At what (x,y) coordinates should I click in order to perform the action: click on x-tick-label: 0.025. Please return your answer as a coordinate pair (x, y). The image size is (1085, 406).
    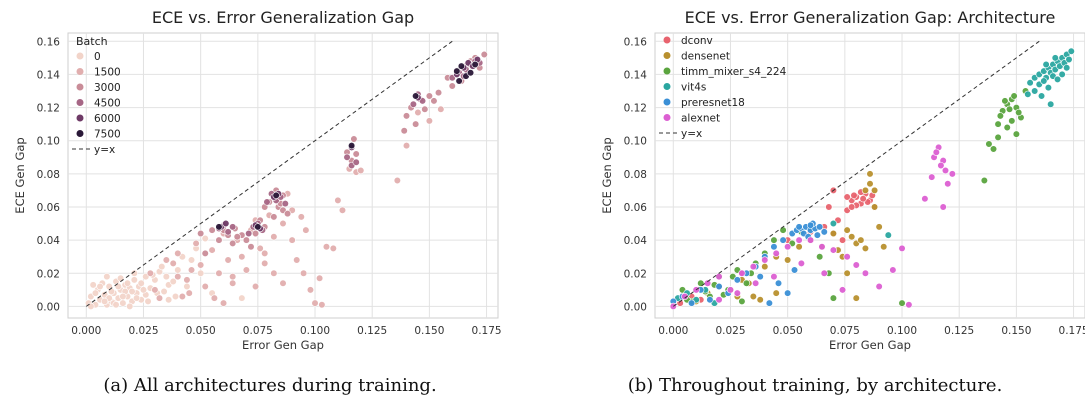
    Looking at the image, I should click on (730, 331).